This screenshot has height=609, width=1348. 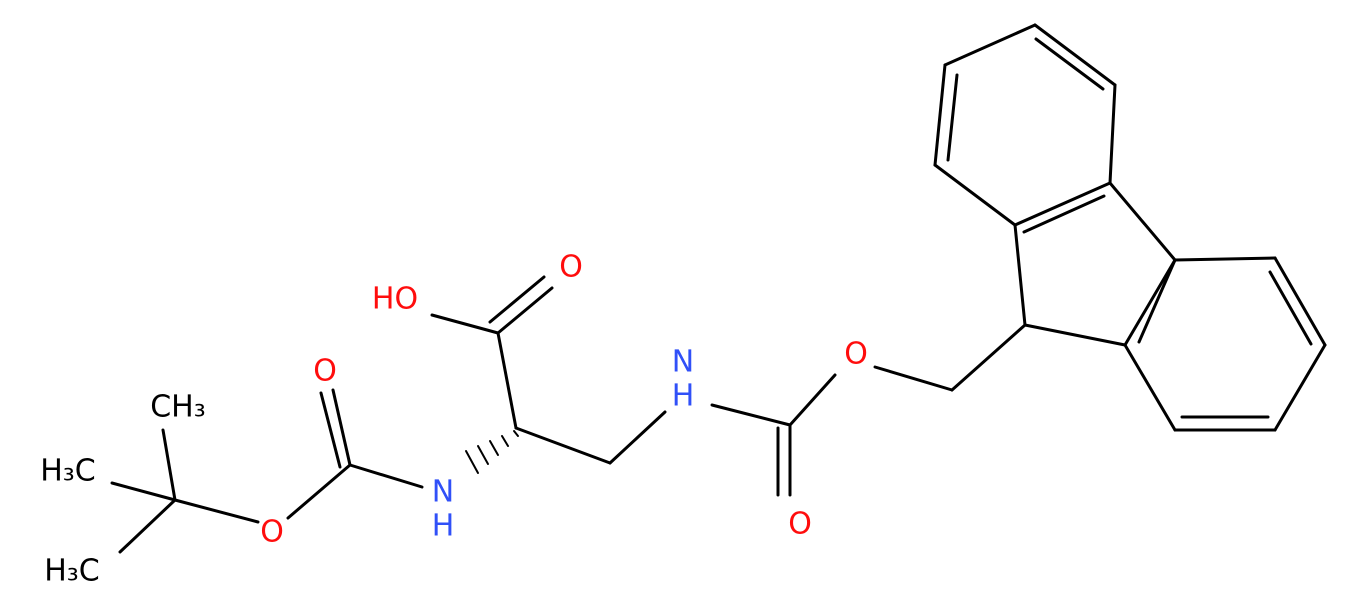 I want to click on hash-wedge, so click(x=492, y=452).